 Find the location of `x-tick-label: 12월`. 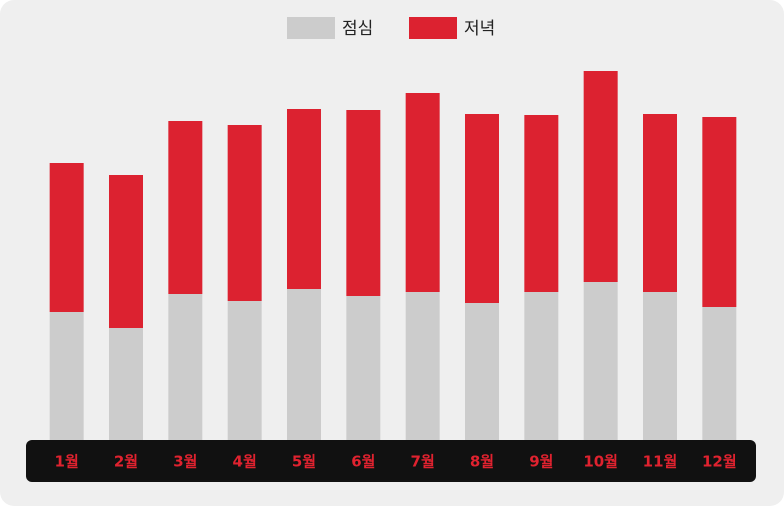

x-tick-label: 12월 is located at coordinates (719, 462).